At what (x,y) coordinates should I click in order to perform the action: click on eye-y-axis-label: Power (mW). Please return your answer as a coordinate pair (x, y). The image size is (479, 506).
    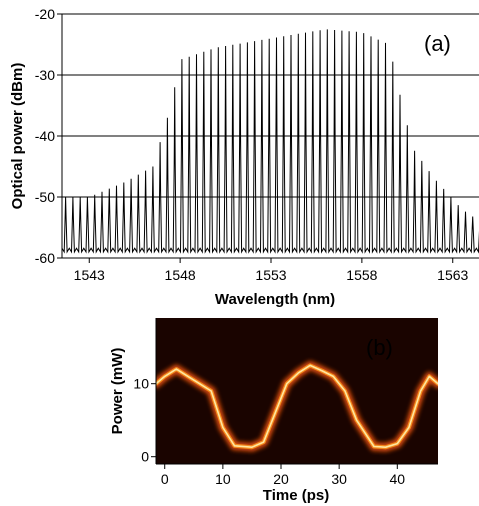
    Looking at the image, I should click on (117, 391).